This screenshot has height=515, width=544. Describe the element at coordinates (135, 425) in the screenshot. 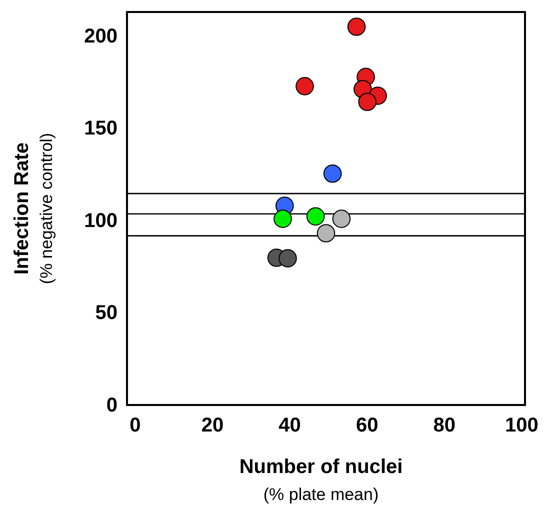

I see `x-tick-label: 0` at that location.